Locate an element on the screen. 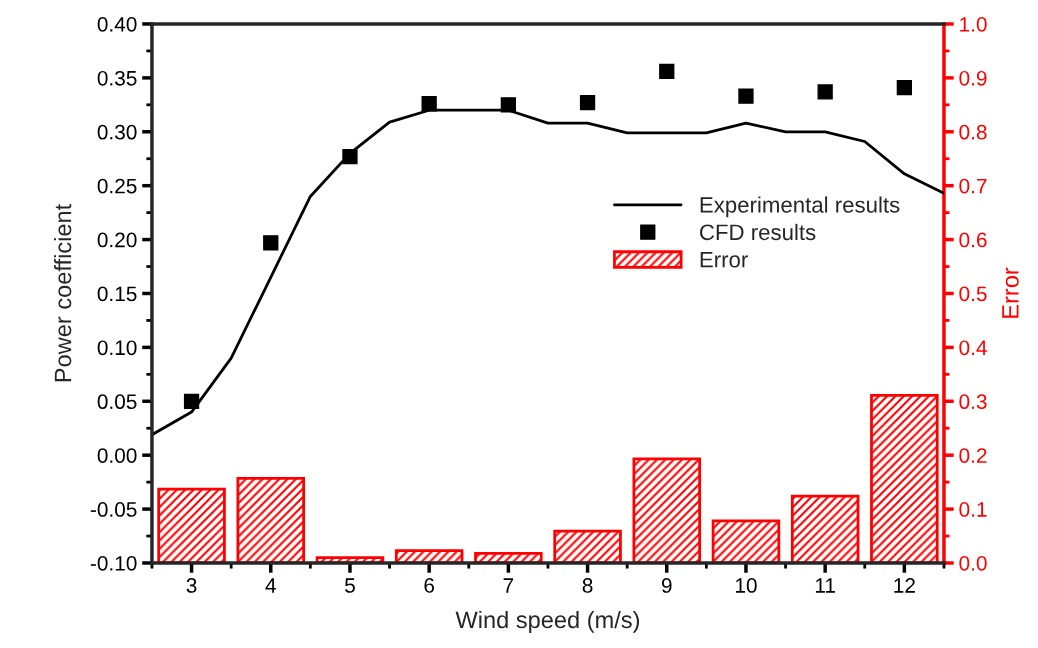 The image size is (1038, 648). x-tick-label: 10 is located at coordinates (746, 585).